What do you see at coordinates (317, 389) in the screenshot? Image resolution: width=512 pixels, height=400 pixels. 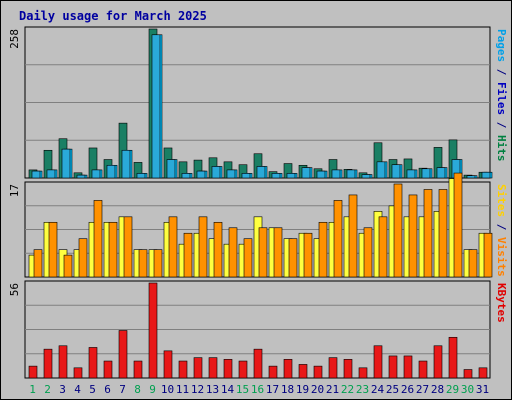 I see `x-tick-label-20: 20` at bounding box center [317, 389].